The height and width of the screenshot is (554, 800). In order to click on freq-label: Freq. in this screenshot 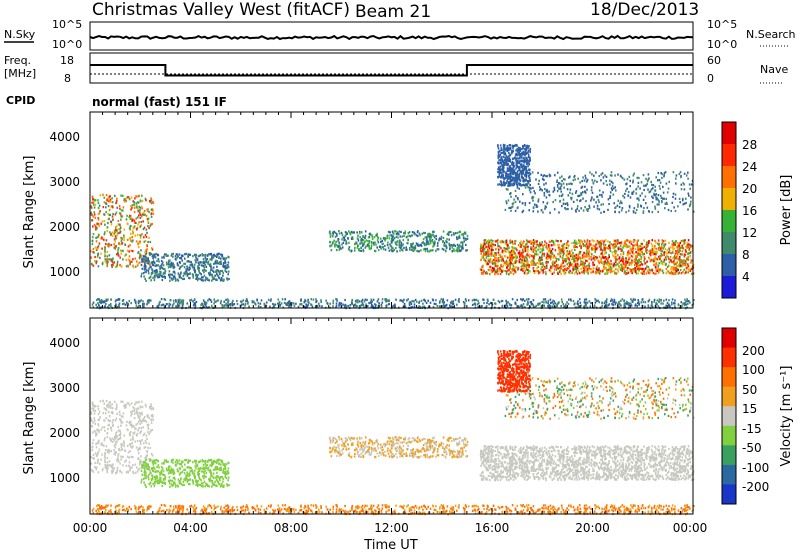, I will do `click(17, 60)`.